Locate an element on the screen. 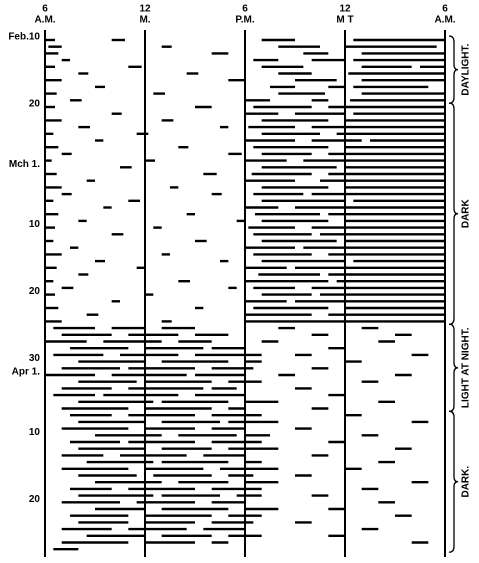 The width and height of the screenshot is (479, 563). day-label: Mch 1. is located at coordinates (24, 164).